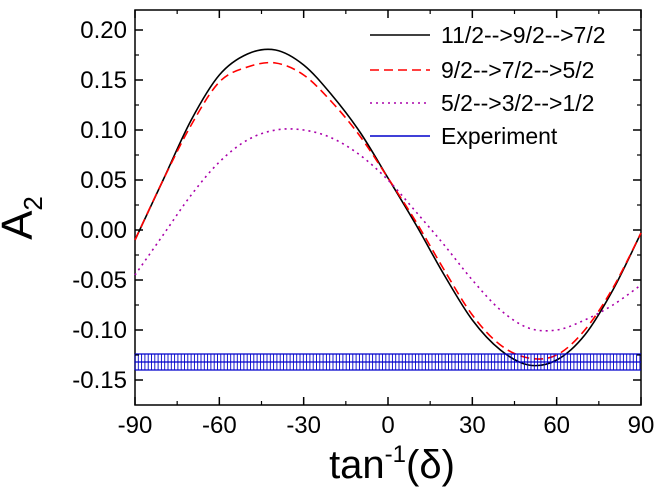  I want to click on x-tick-label: 0, so click(387, 425).